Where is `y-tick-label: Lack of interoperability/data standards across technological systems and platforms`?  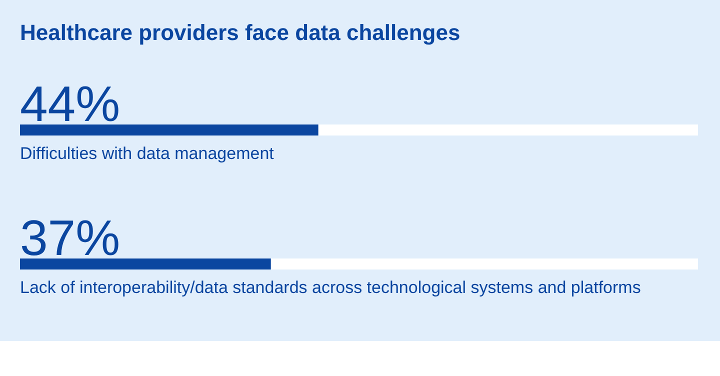 y-tick-label: Lack of interoperability/data standards across technological systems and platforms is located at coordinates (330, 287).